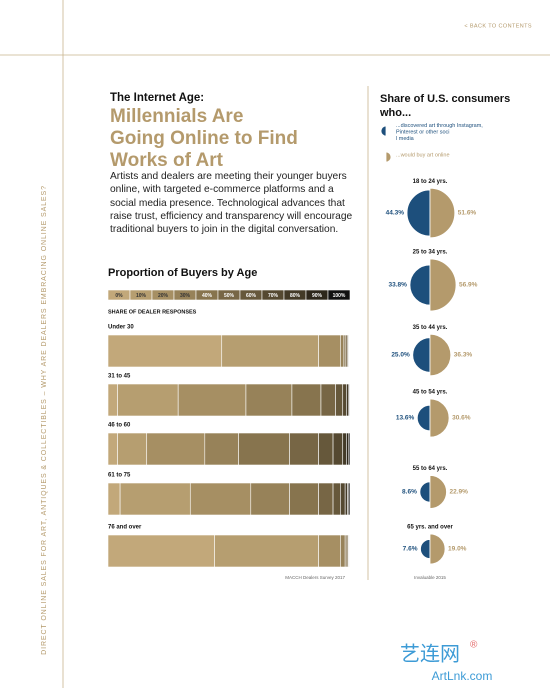 The image size is (550, 688). What do you see at coordinates (152, 312) in the screenshot?
I see `chart-subtitle: SHARE OF DEALER RESPONSES` at bounding box center [152, 312].